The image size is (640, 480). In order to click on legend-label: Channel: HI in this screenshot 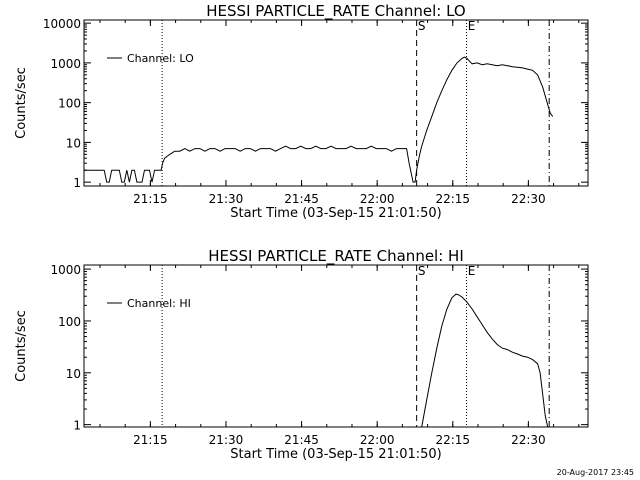, I will do `click(159, 303)`.